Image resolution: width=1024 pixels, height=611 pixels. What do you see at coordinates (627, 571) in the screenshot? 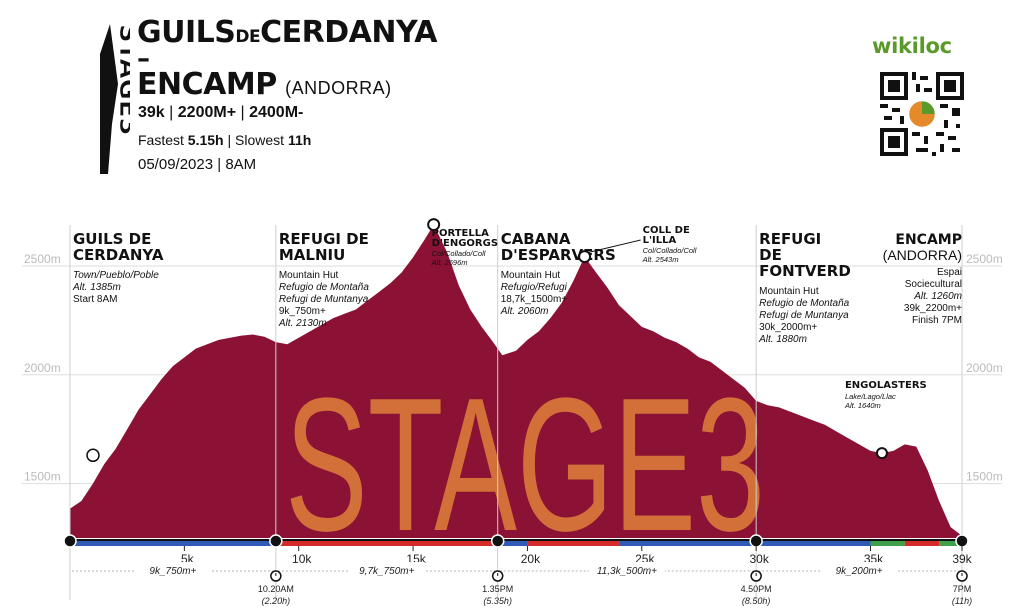
I see `segment-label: 11,3k_500m+` at bounding box center [627, 571].